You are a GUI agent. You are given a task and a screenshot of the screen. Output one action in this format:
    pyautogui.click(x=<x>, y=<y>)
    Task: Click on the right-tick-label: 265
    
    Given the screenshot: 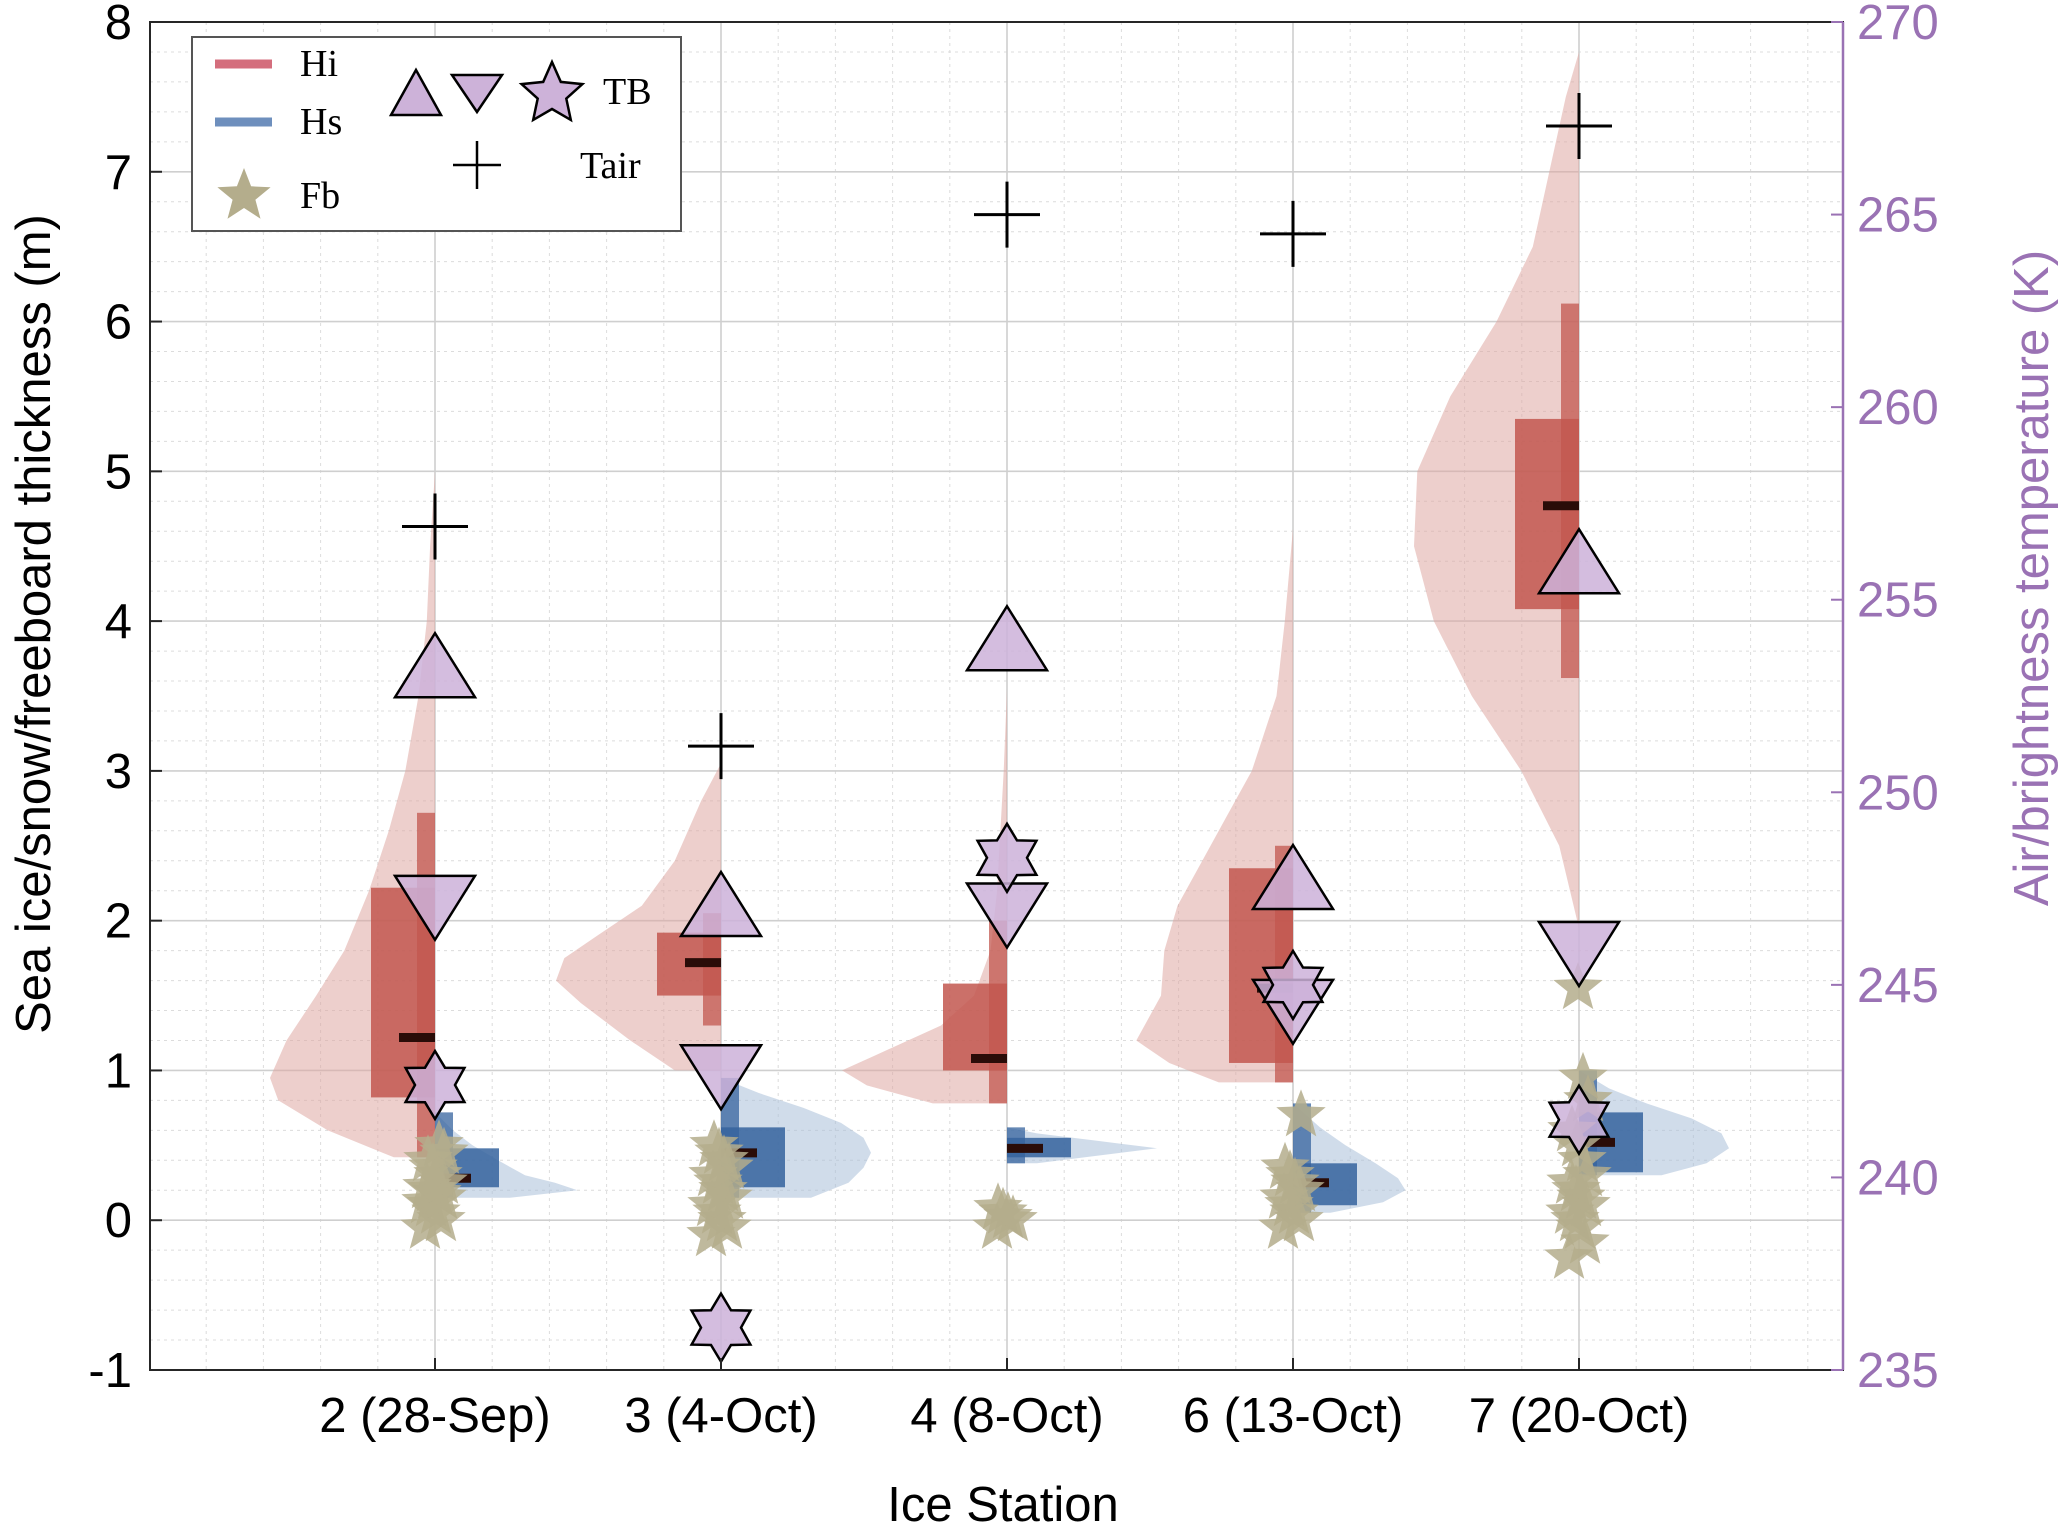 What is the action you would take?
    pyautogui.click(x=1898, y=216)
    